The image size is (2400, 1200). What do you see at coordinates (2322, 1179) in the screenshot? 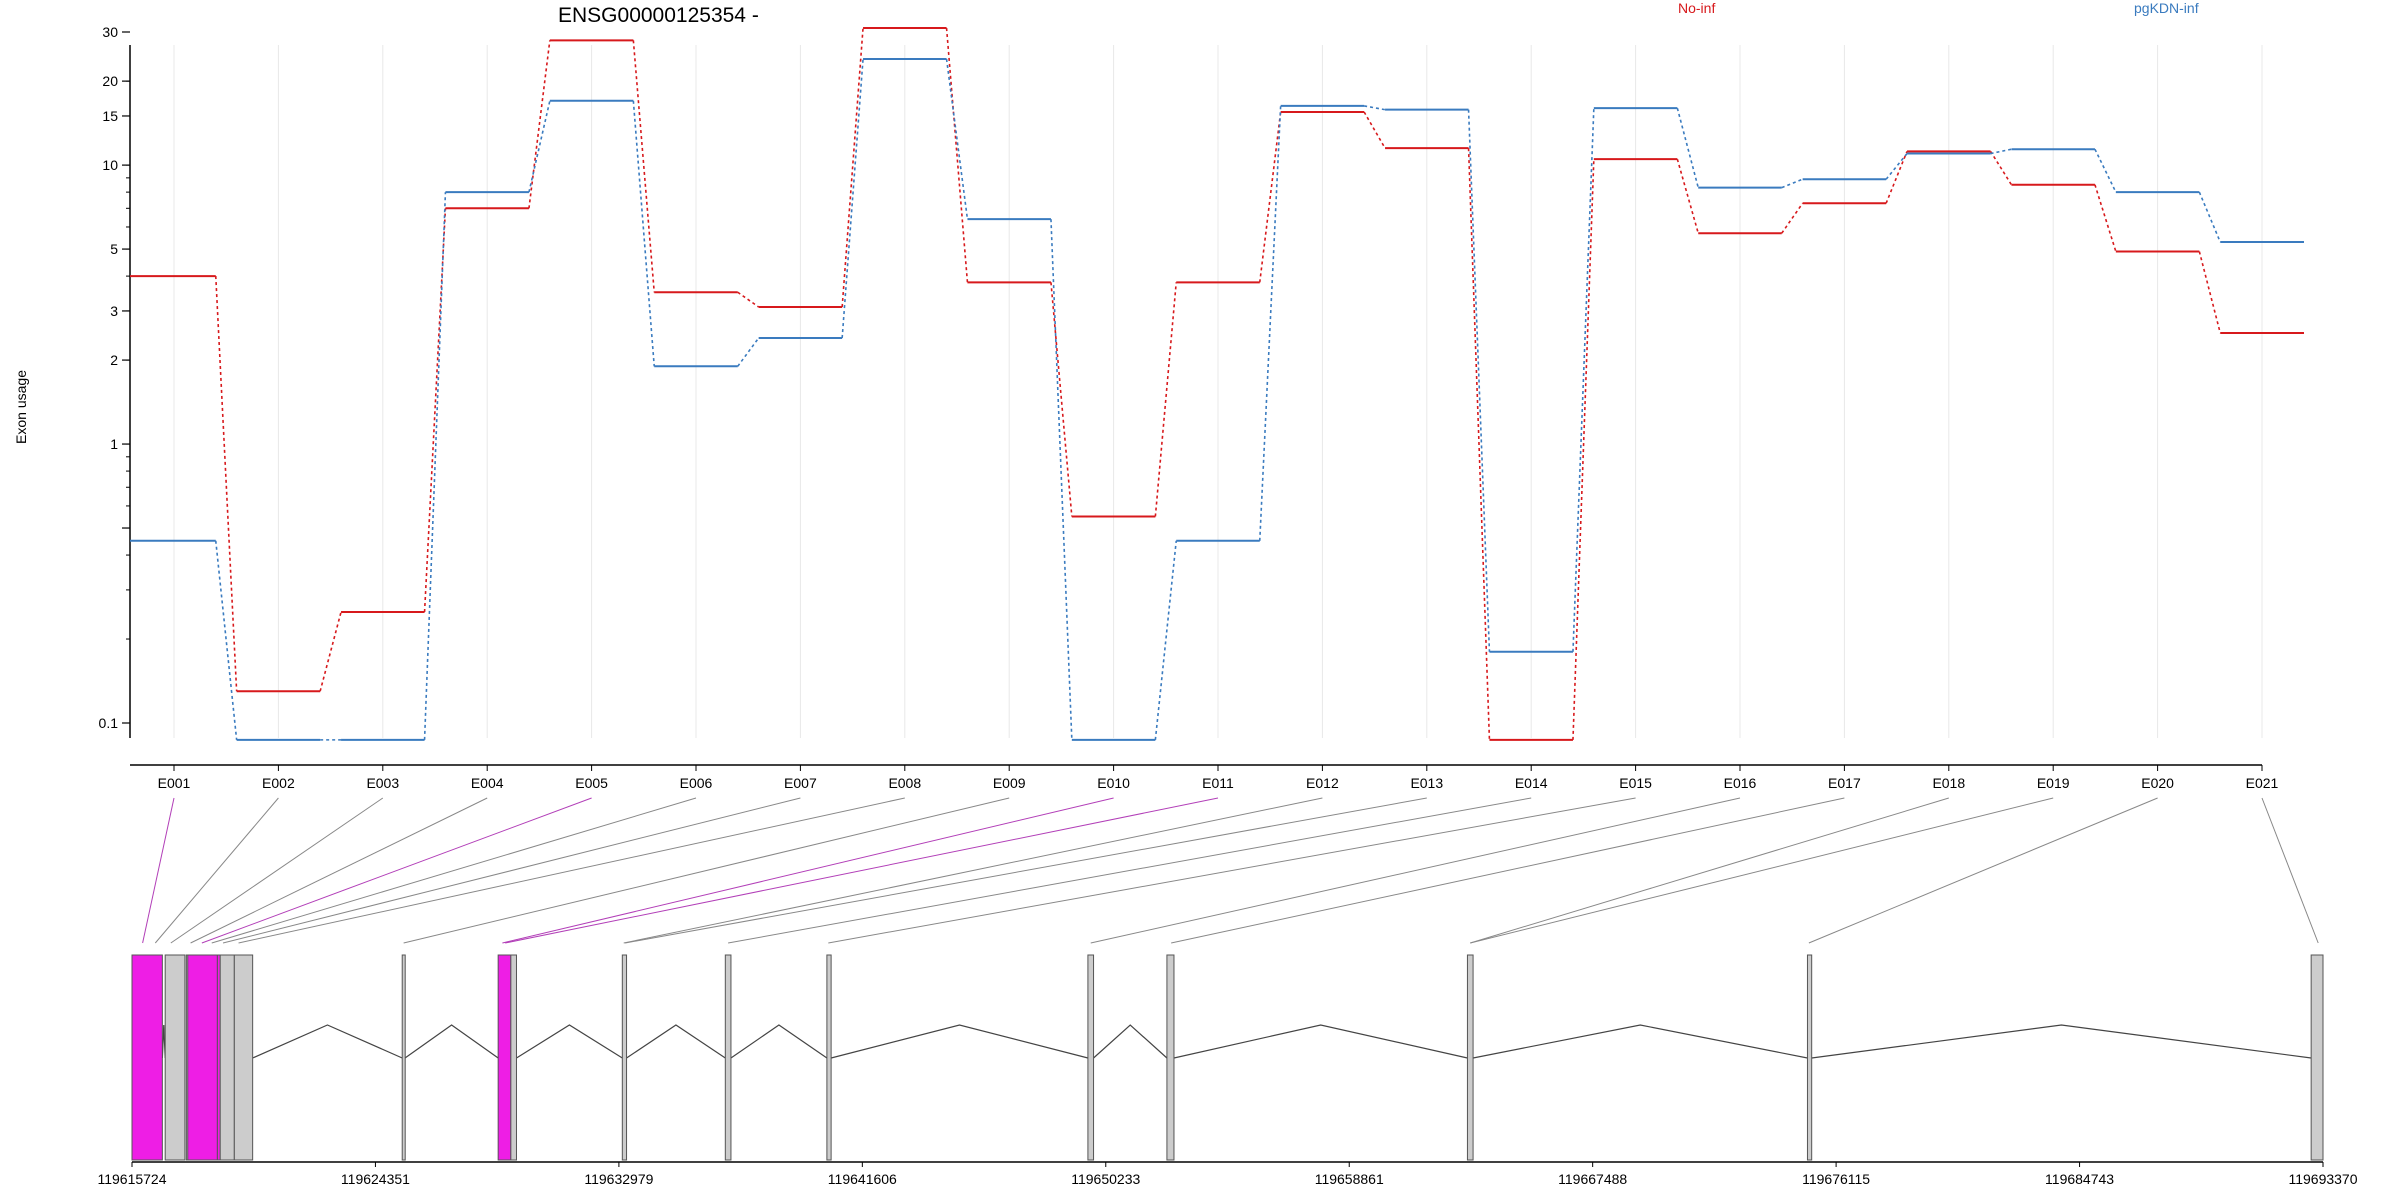
I see `coordinate-label: 119693370` at bounding box center [2322, 1179].